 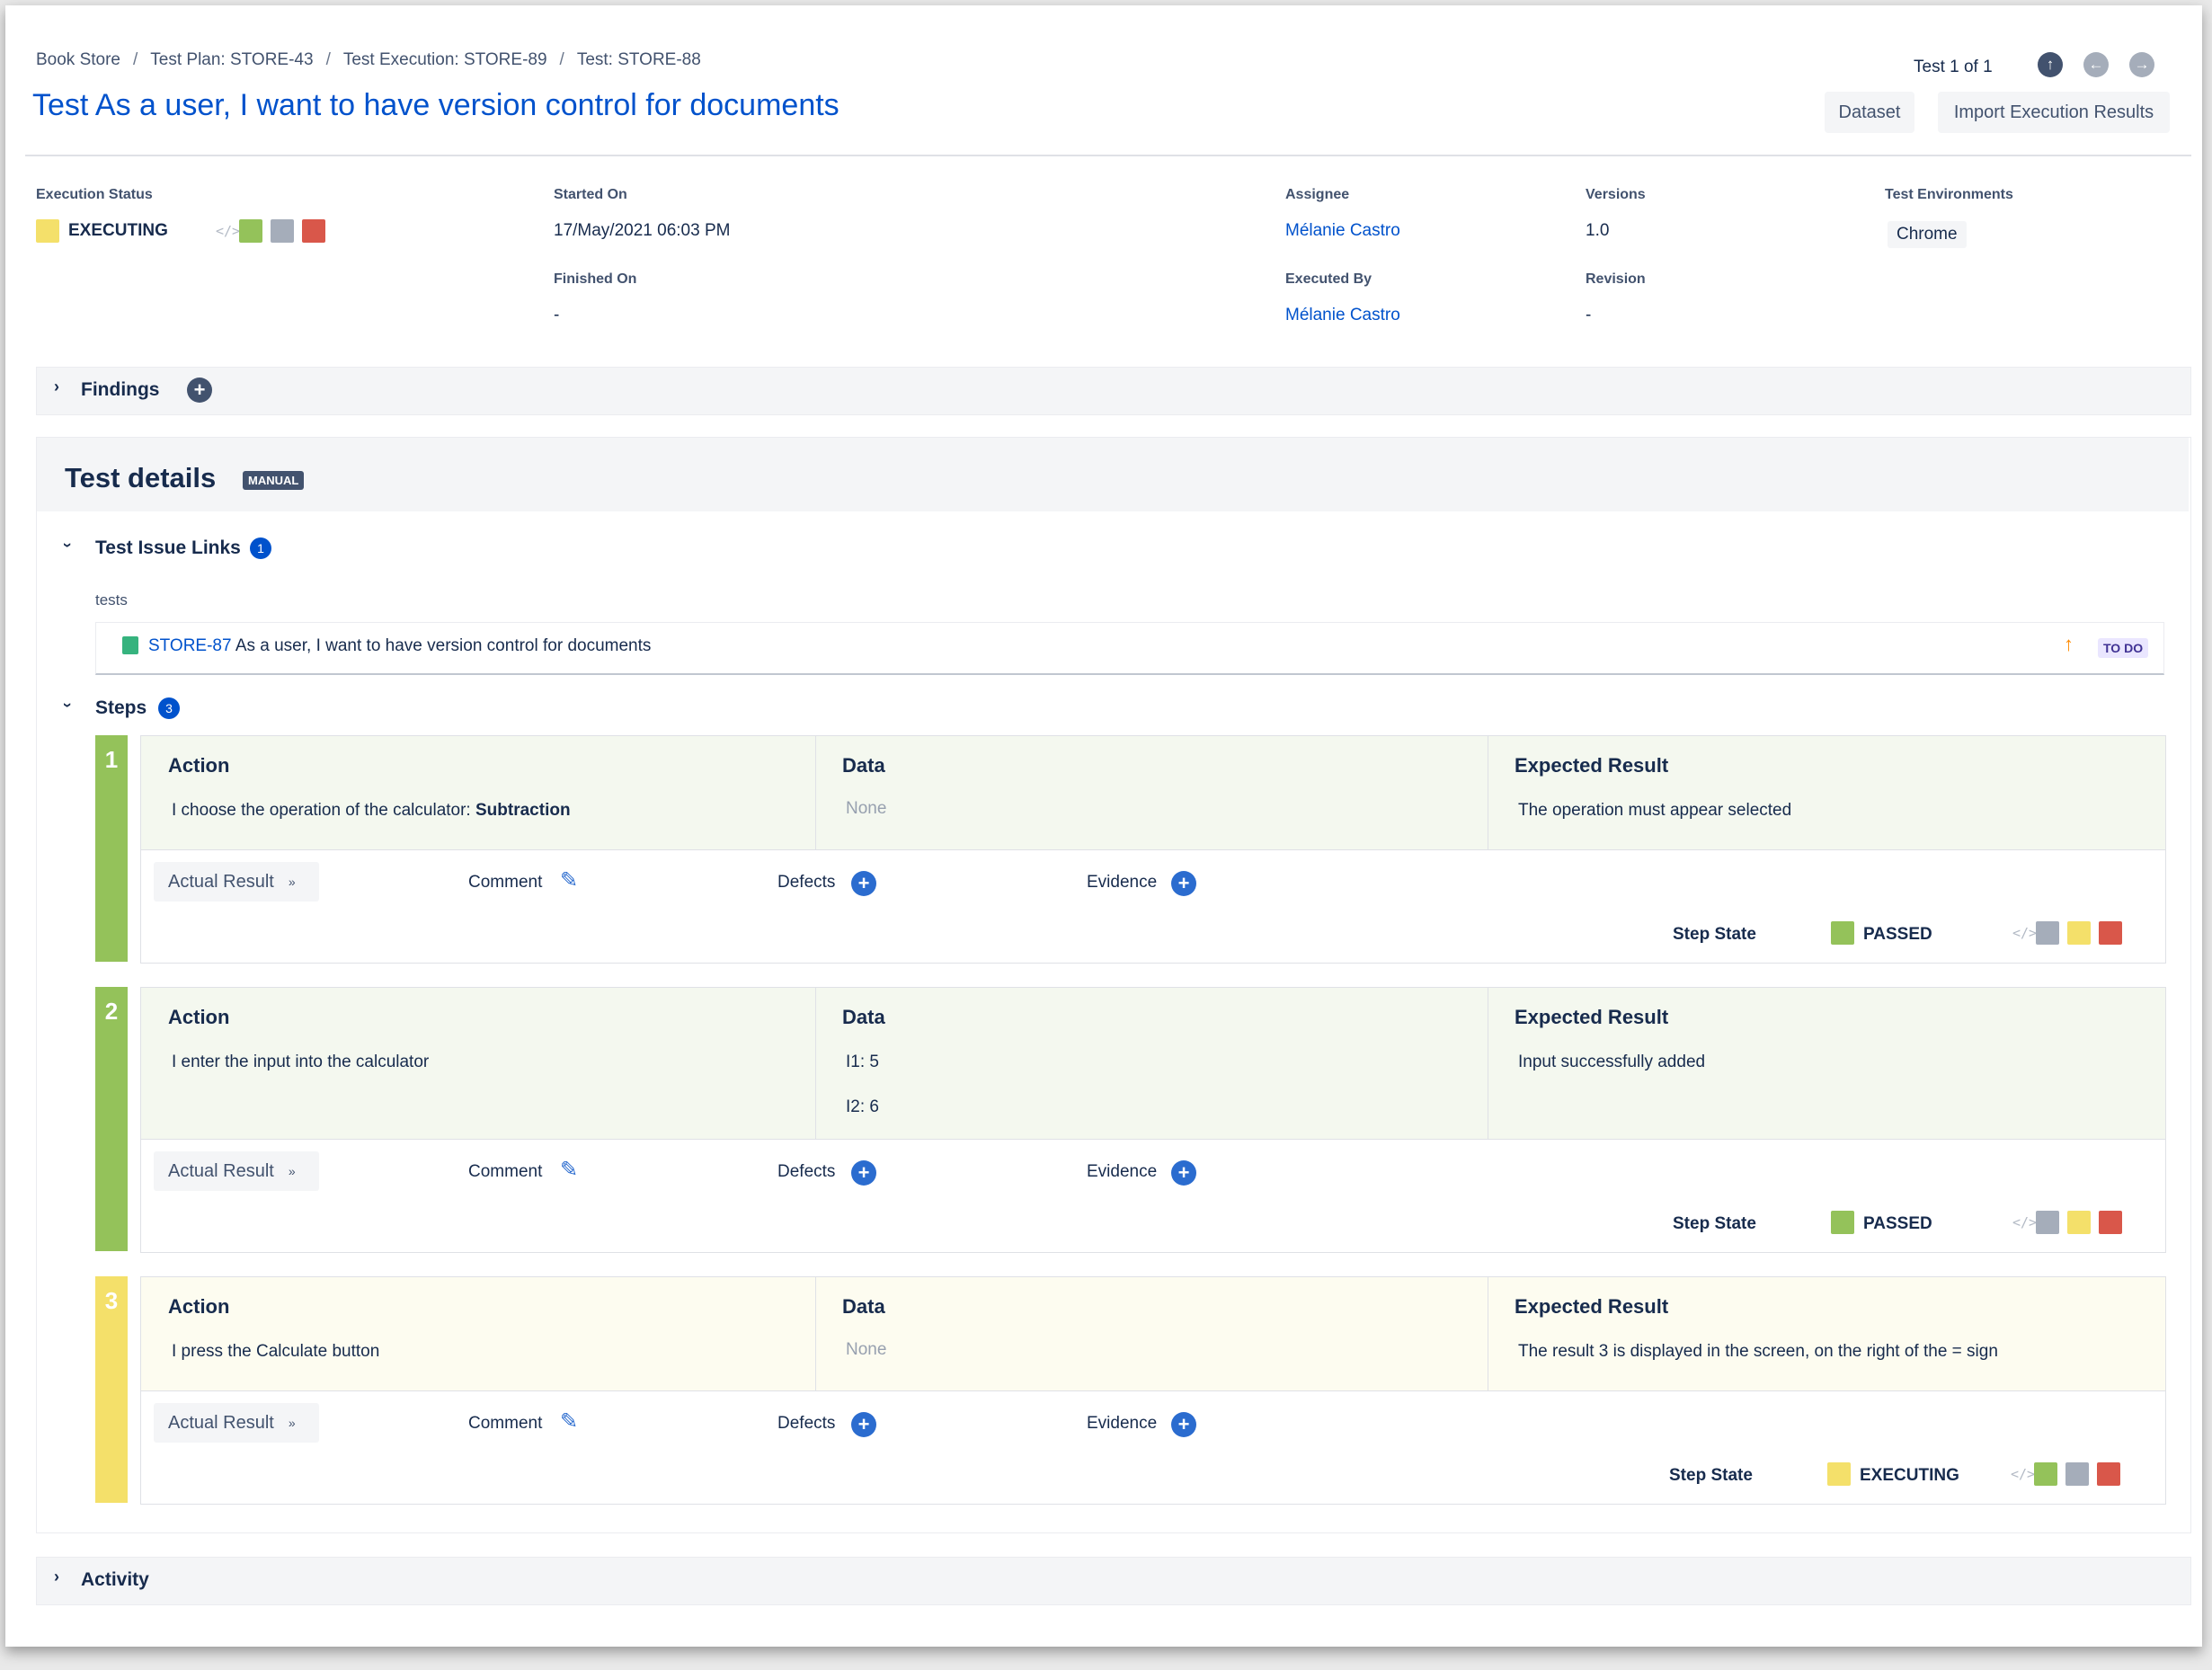 What do you see at coordinates (111, 1390) in the screenshot?
I see `step-number: 3` at bounding box center [111, 1390].